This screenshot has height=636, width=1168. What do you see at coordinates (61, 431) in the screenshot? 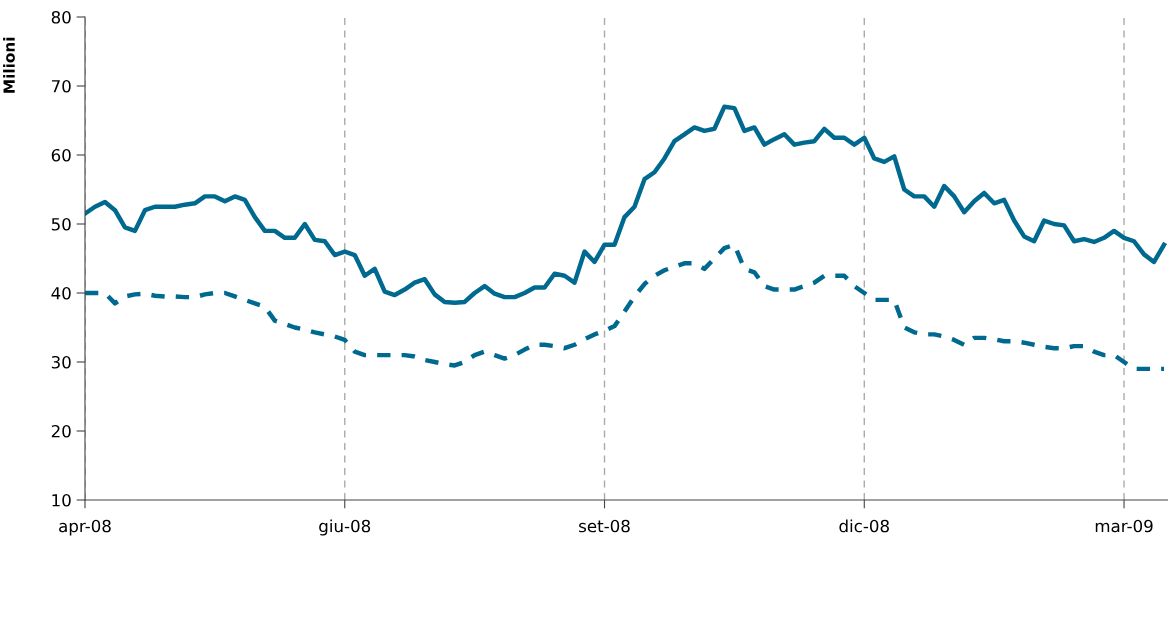
I see `y-tick-label: 20` at bounding box center [61, 431].